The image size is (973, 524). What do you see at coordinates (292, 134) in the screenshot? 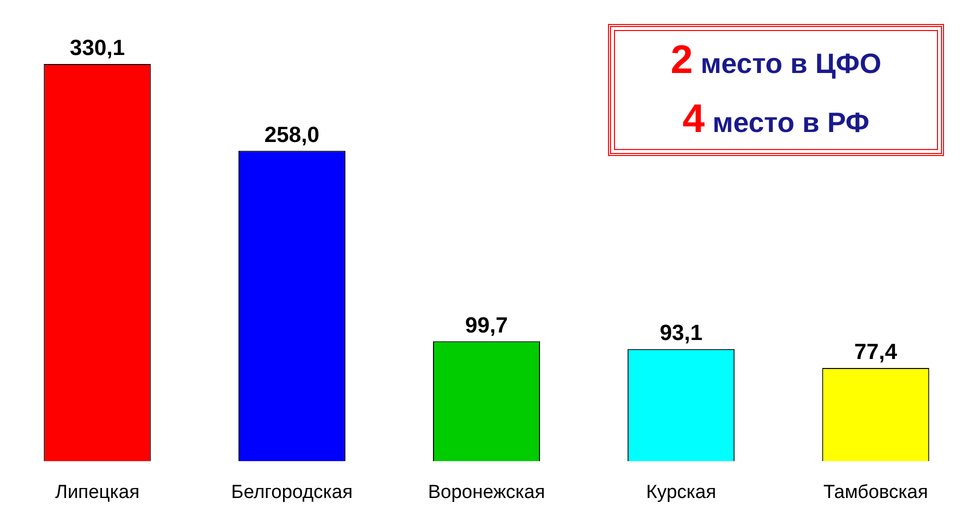
I see `data-label: 258,0` at bounding box center [292, 134].